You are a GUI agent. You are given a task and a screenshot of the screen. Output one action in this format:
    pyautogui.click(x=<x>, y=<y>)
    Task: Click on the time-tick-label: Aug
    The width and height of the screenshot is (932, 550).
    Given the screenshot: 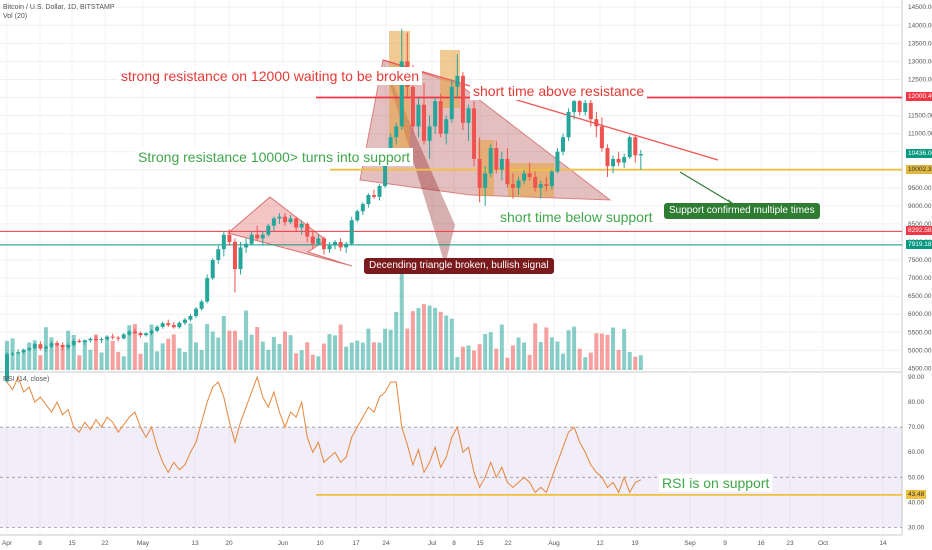 What is the action you would take?
    pyautogui.click(x=554, y=543)
    